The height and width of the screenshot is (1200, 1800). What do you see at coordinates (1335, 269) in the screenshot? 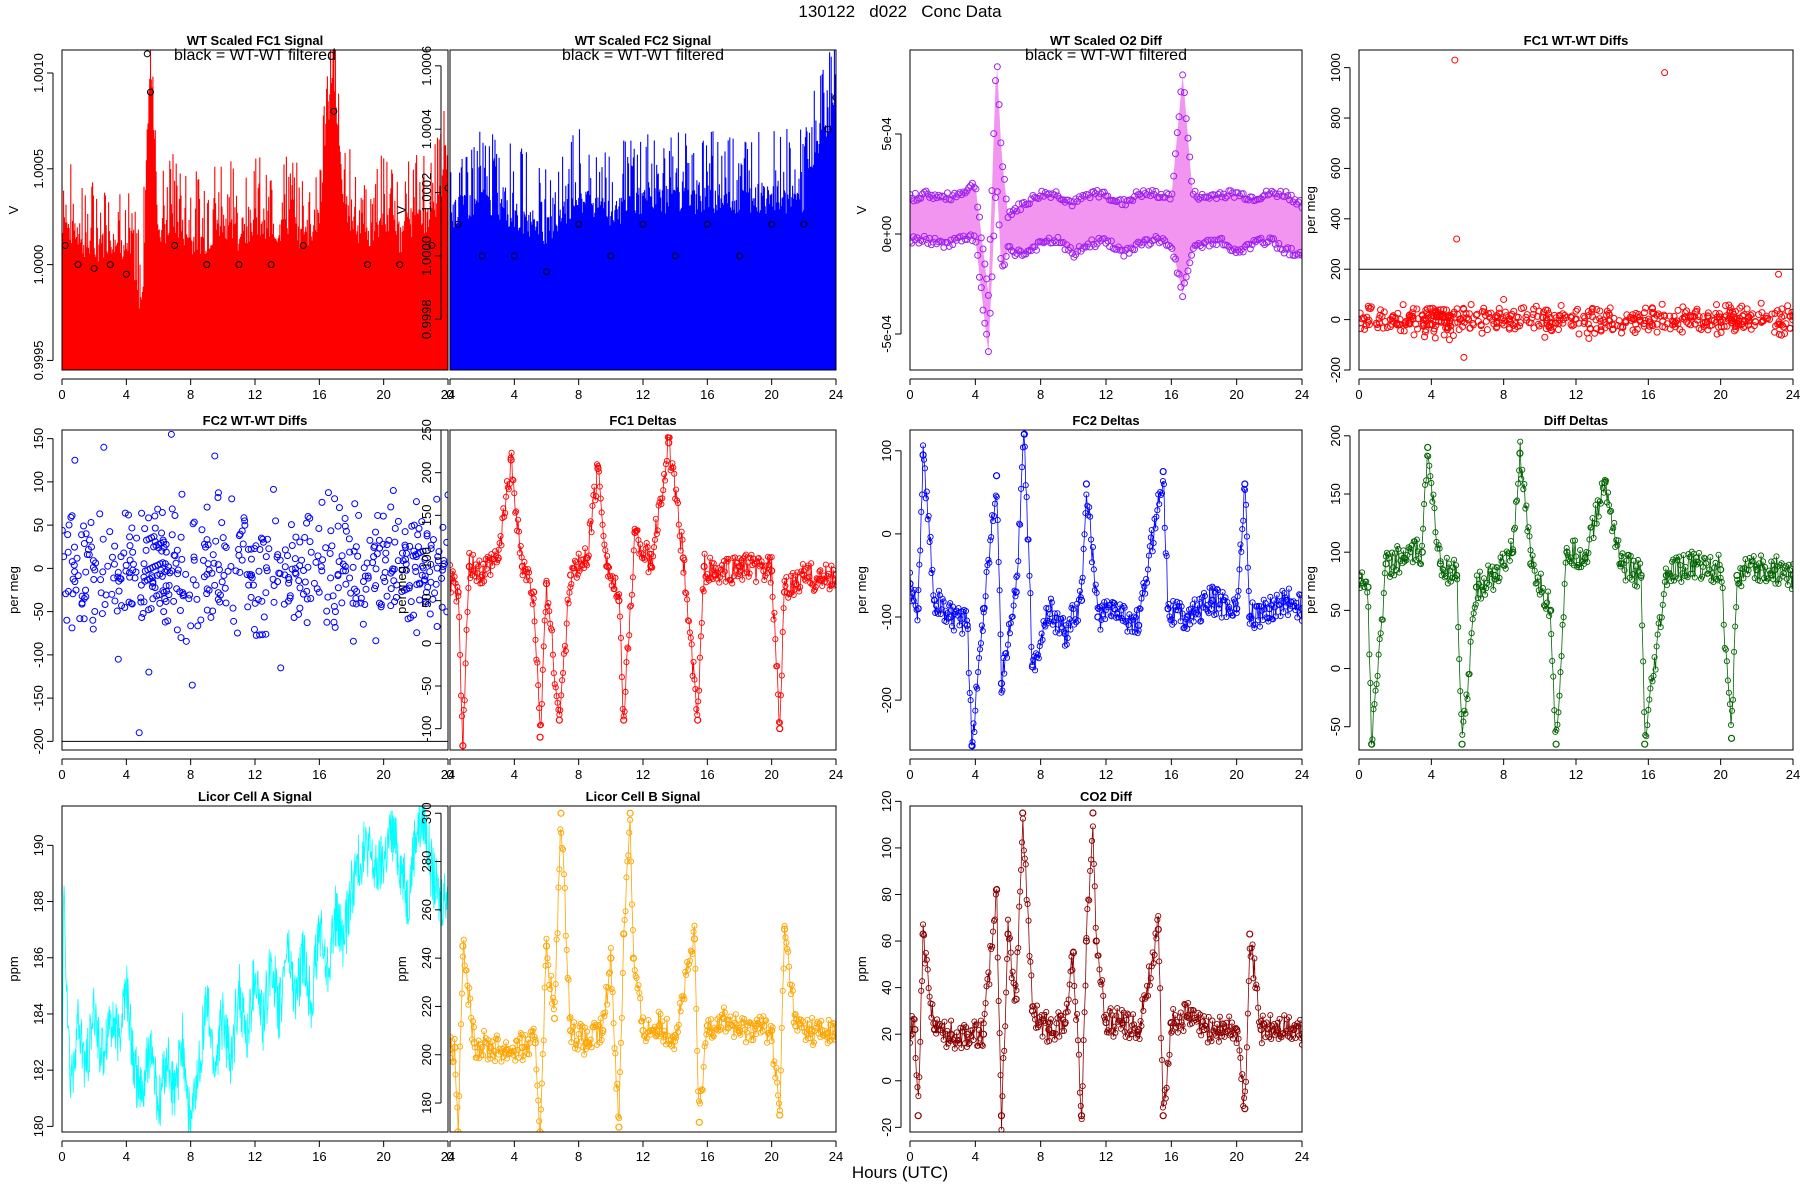
I see `y-tick-label: 200` at bounding box center [1335, 269].